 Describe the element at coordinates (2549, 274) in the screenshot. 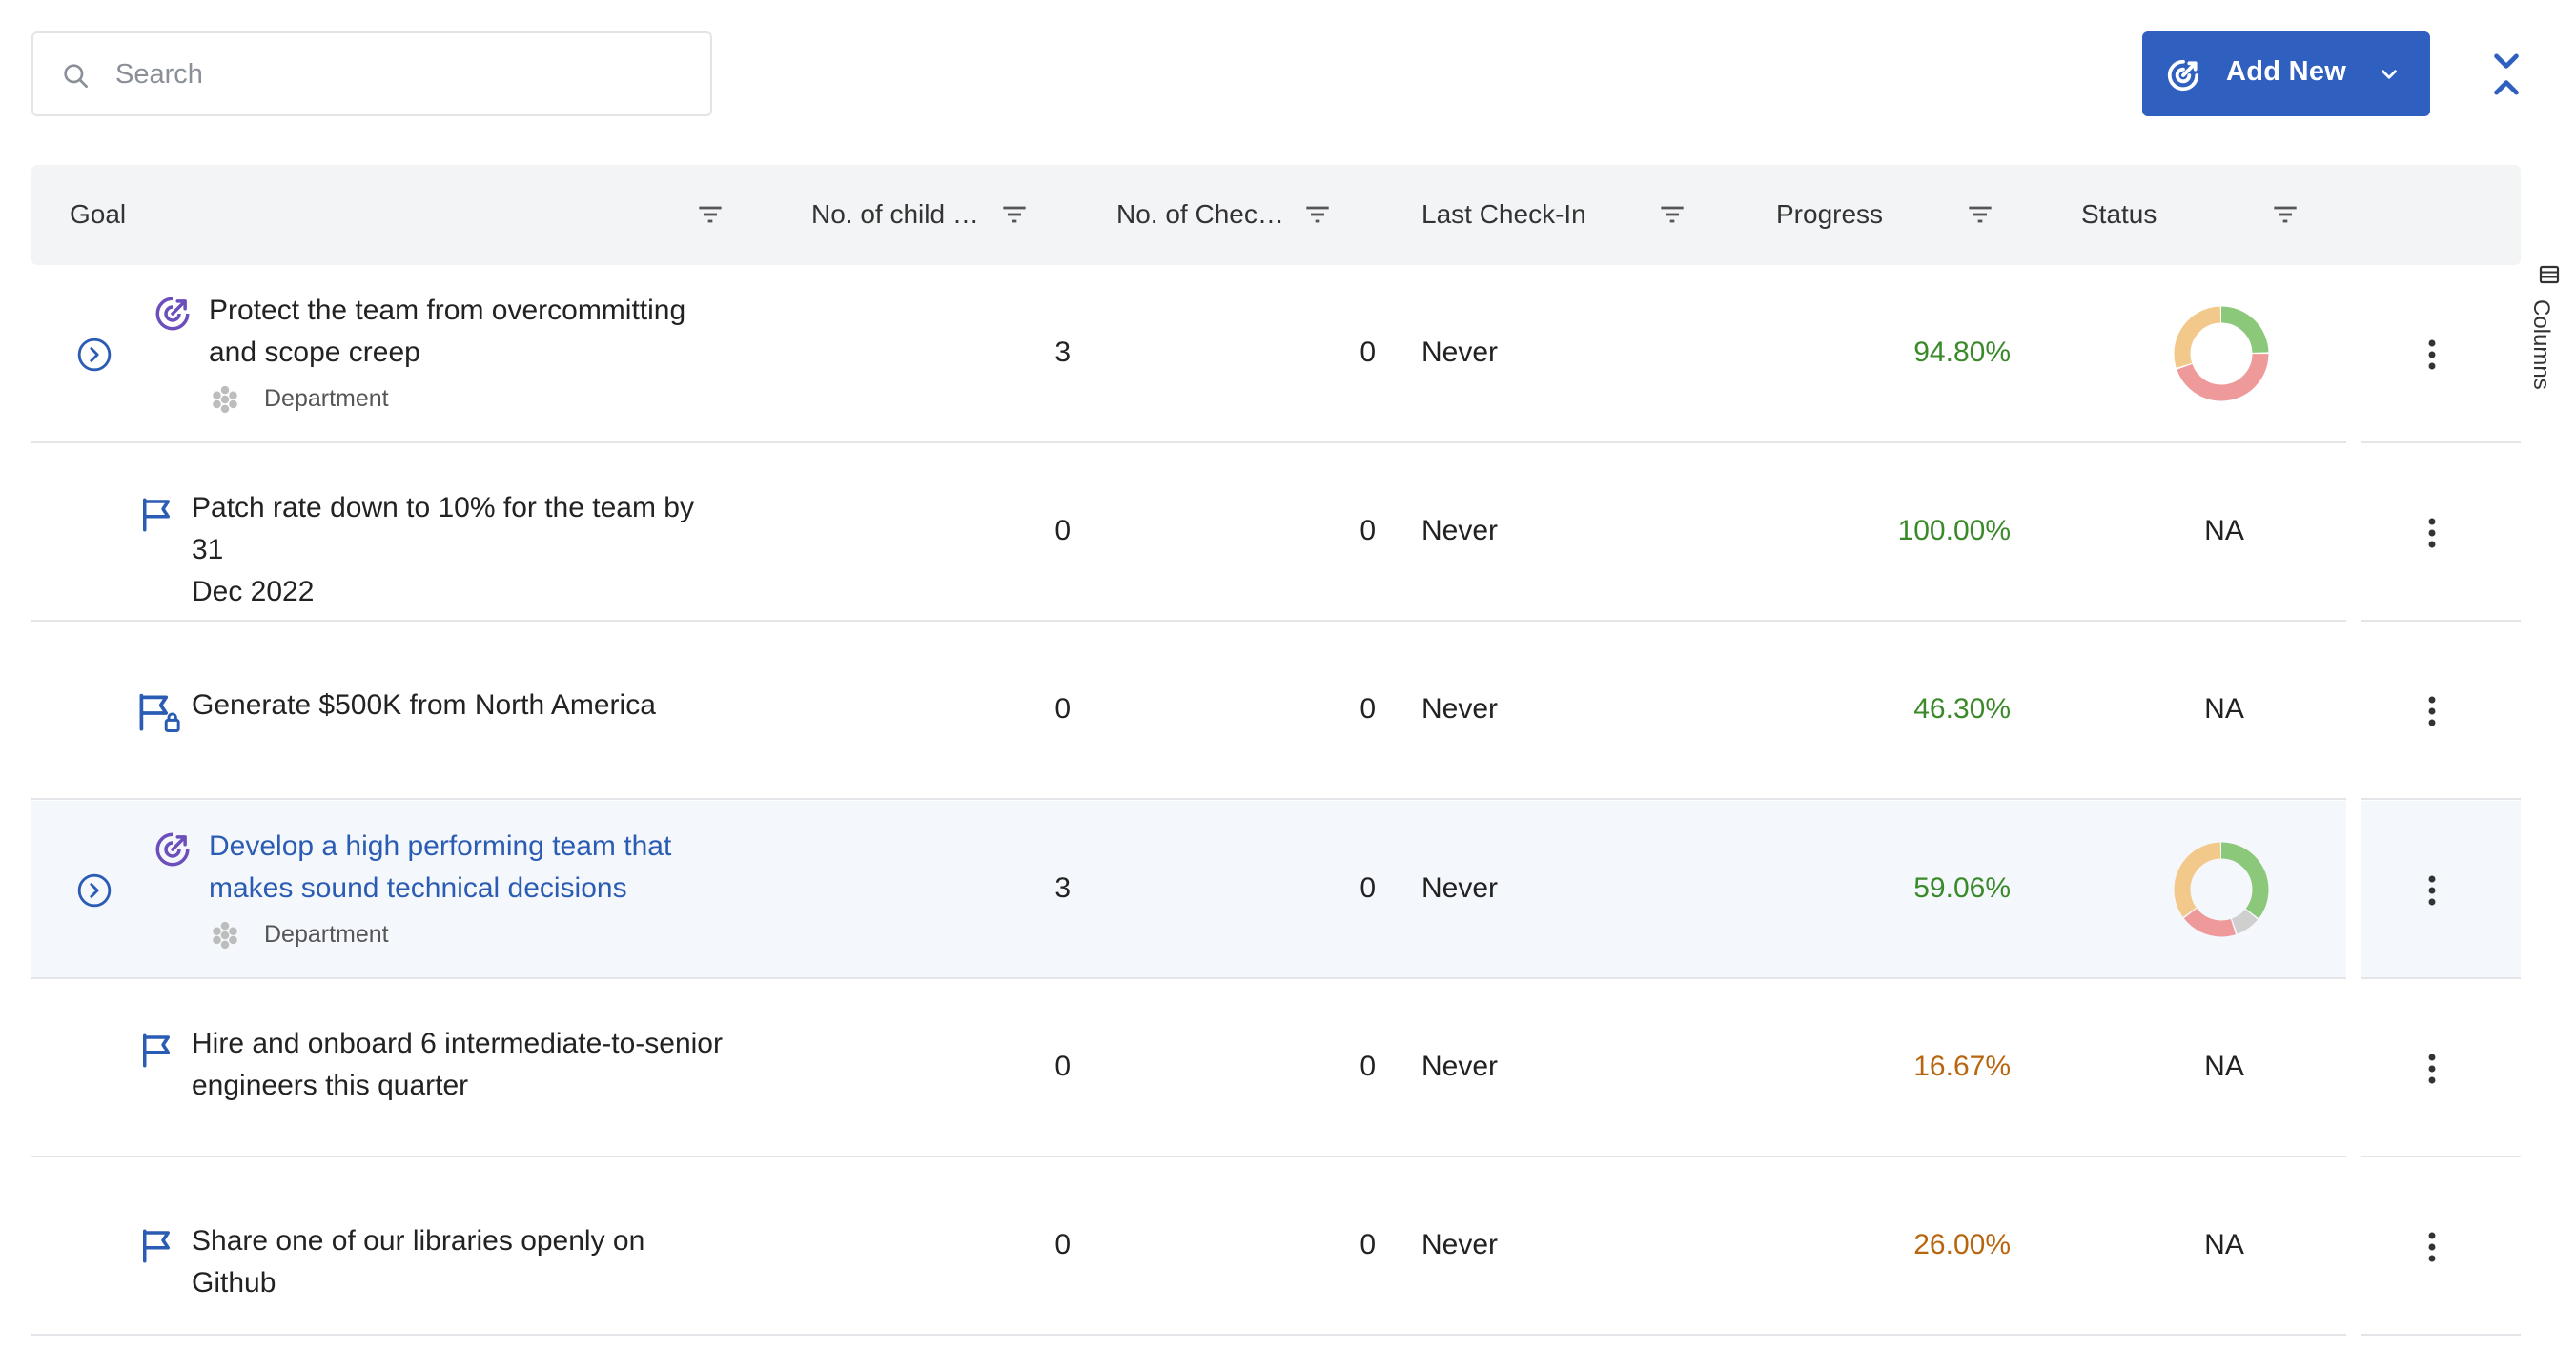

I see `columns-icon` at that location.